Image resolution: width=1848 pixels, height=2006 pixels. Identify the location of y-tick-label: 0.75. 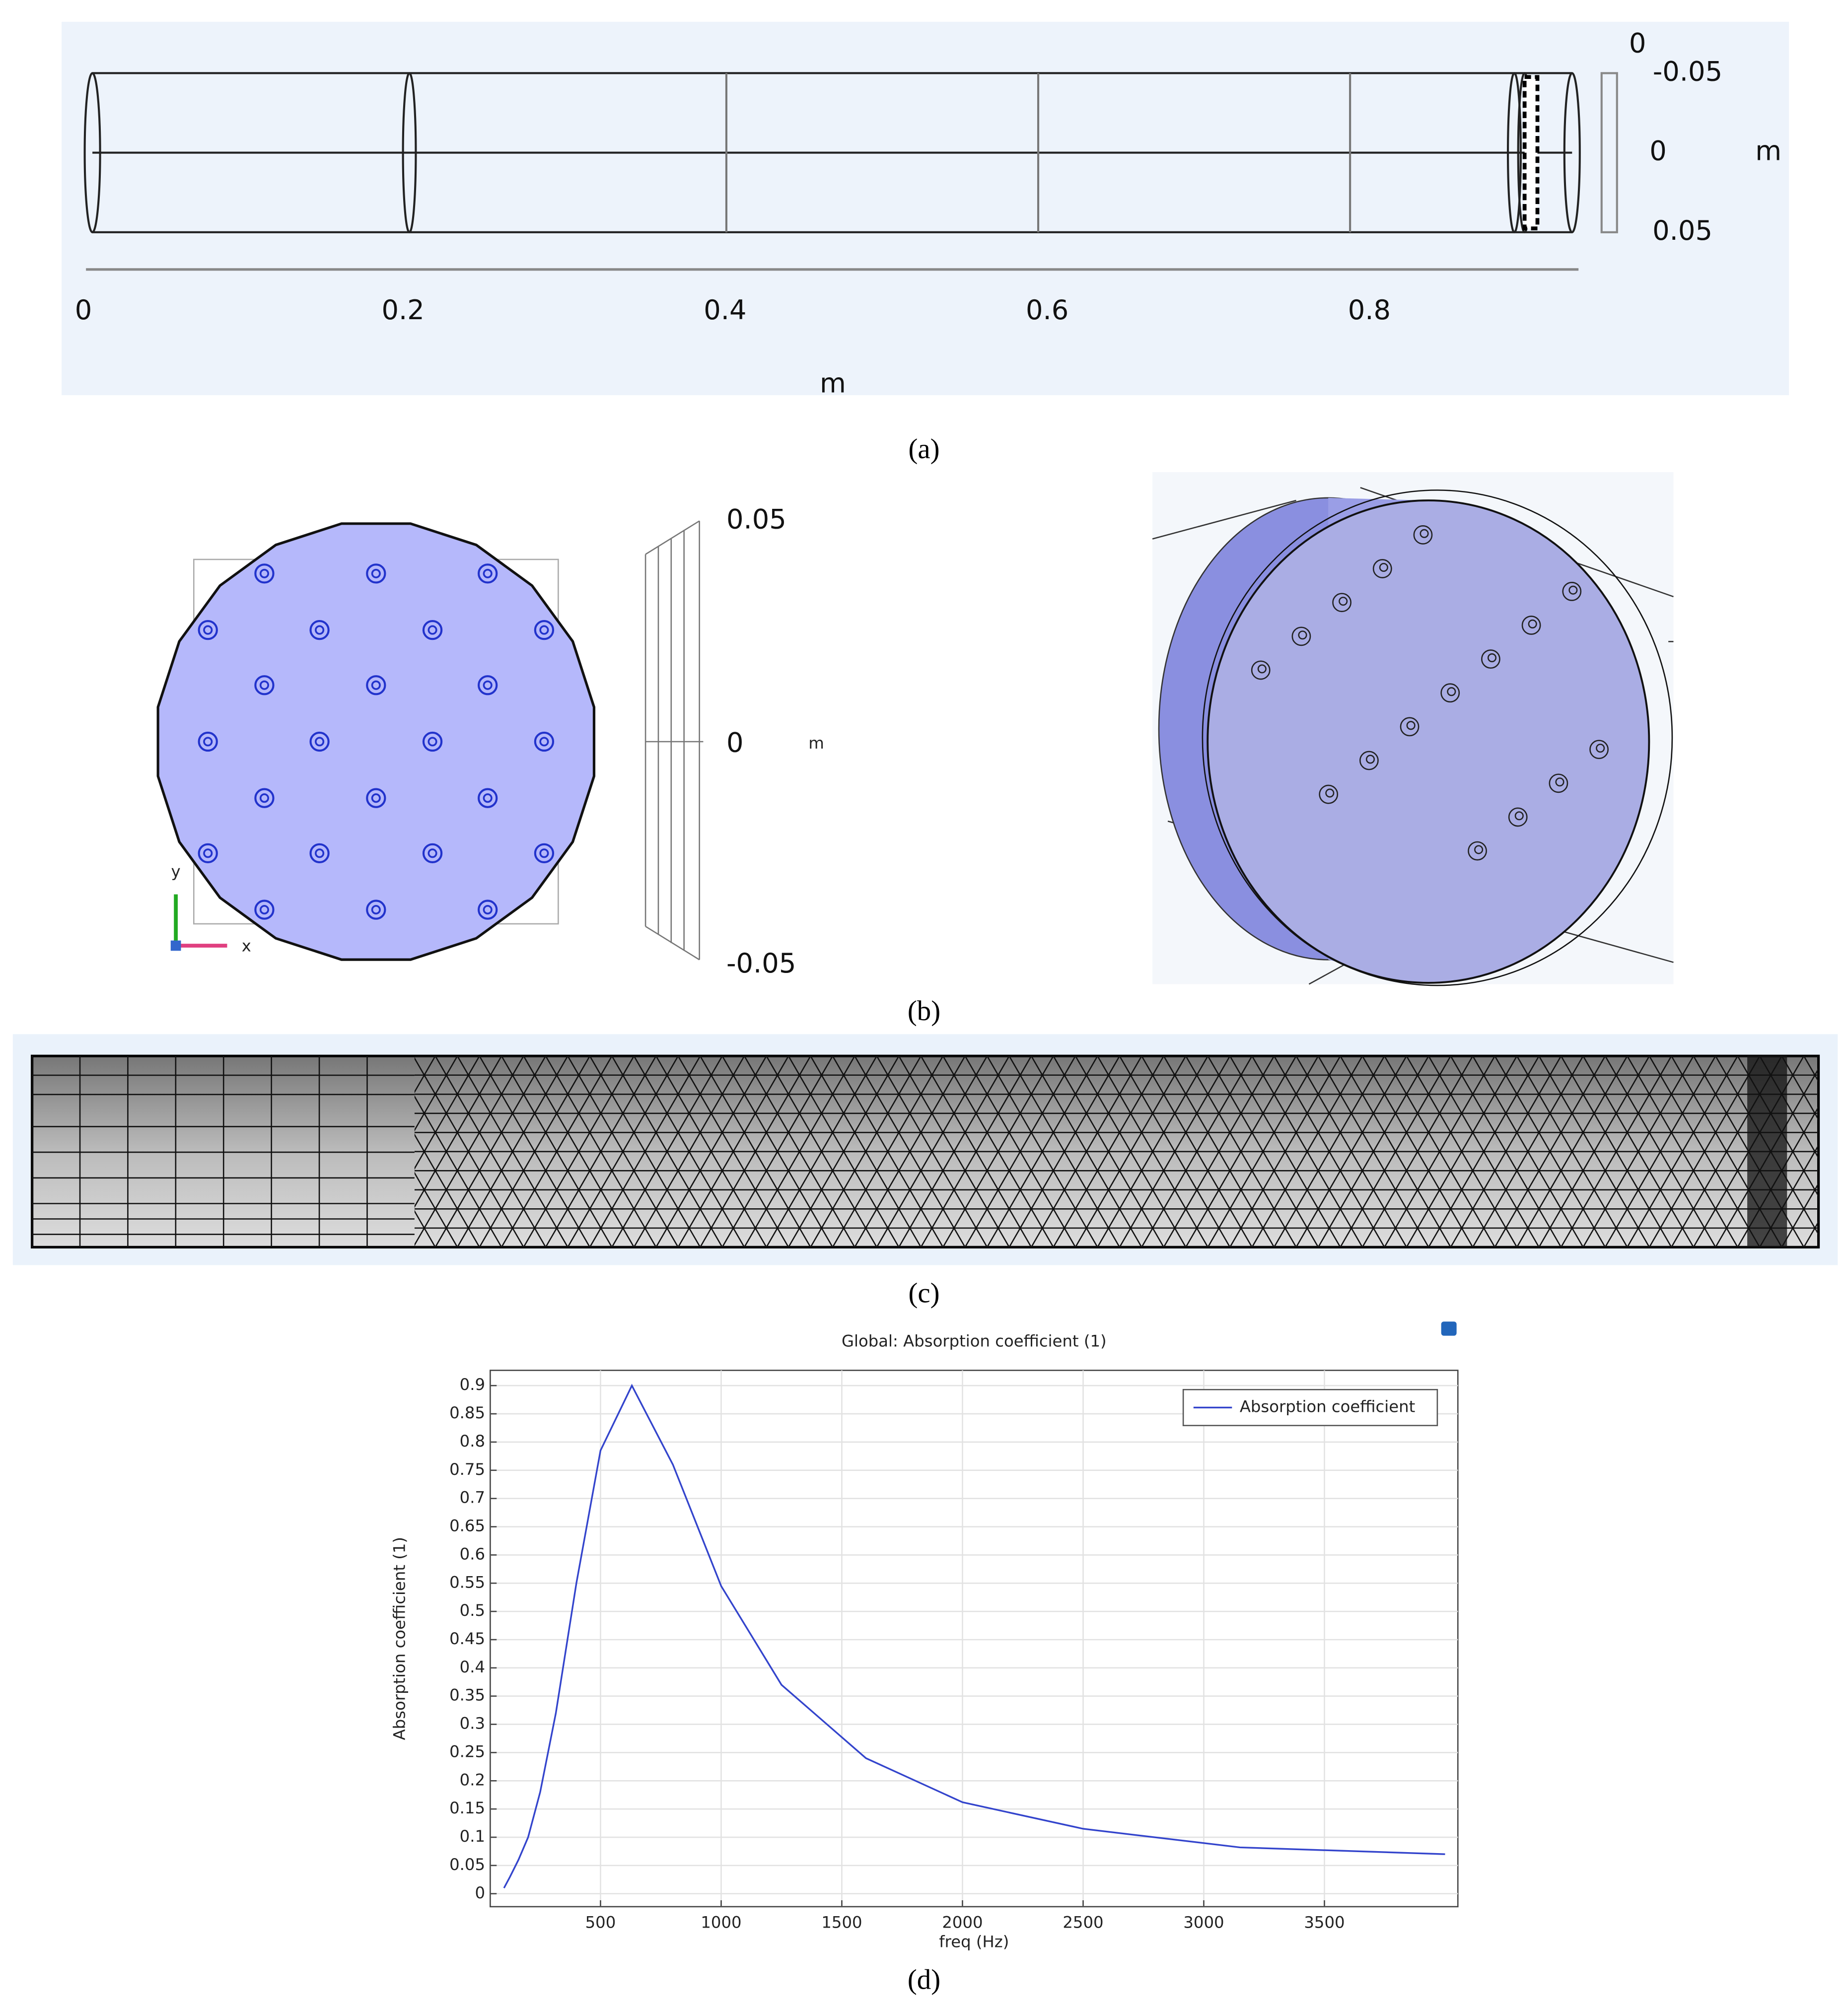
(467, 1469).